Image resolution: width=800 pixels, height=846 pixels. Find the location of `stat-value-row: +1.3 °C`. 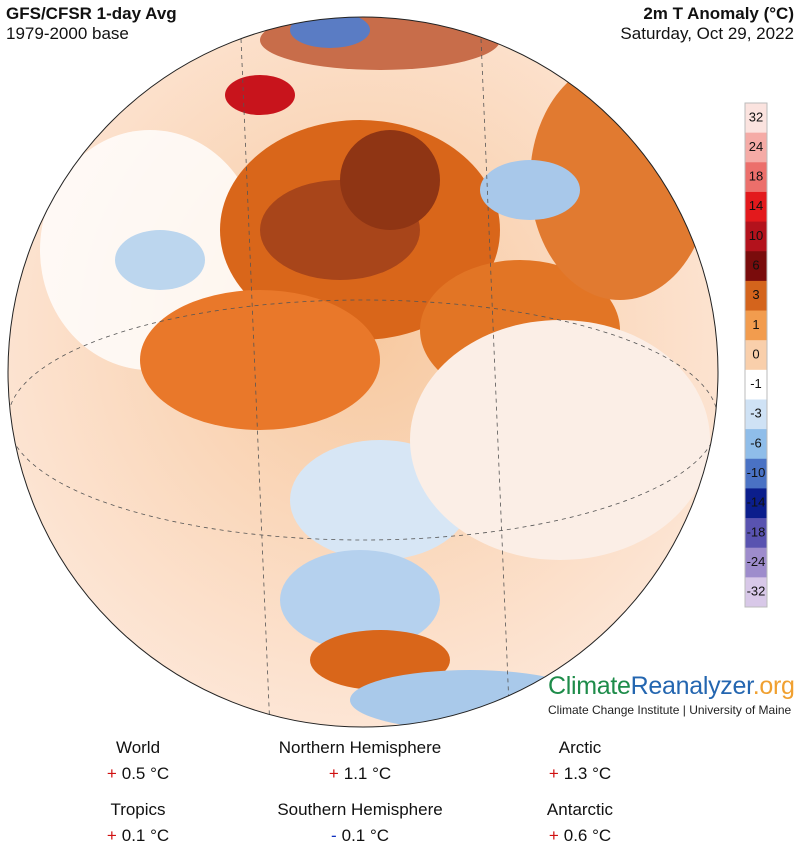

stat-value-row: +1.3 °C is located at coordinates (580, 774).